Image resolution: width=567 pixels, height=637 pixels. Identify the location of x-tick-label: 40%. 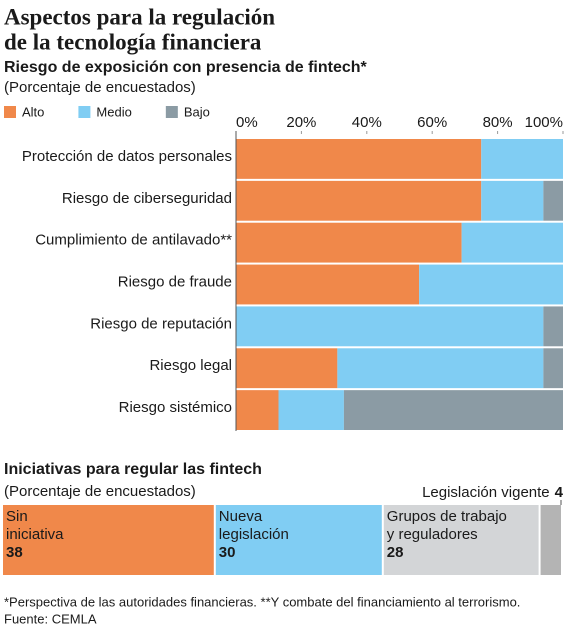
(367, 122).